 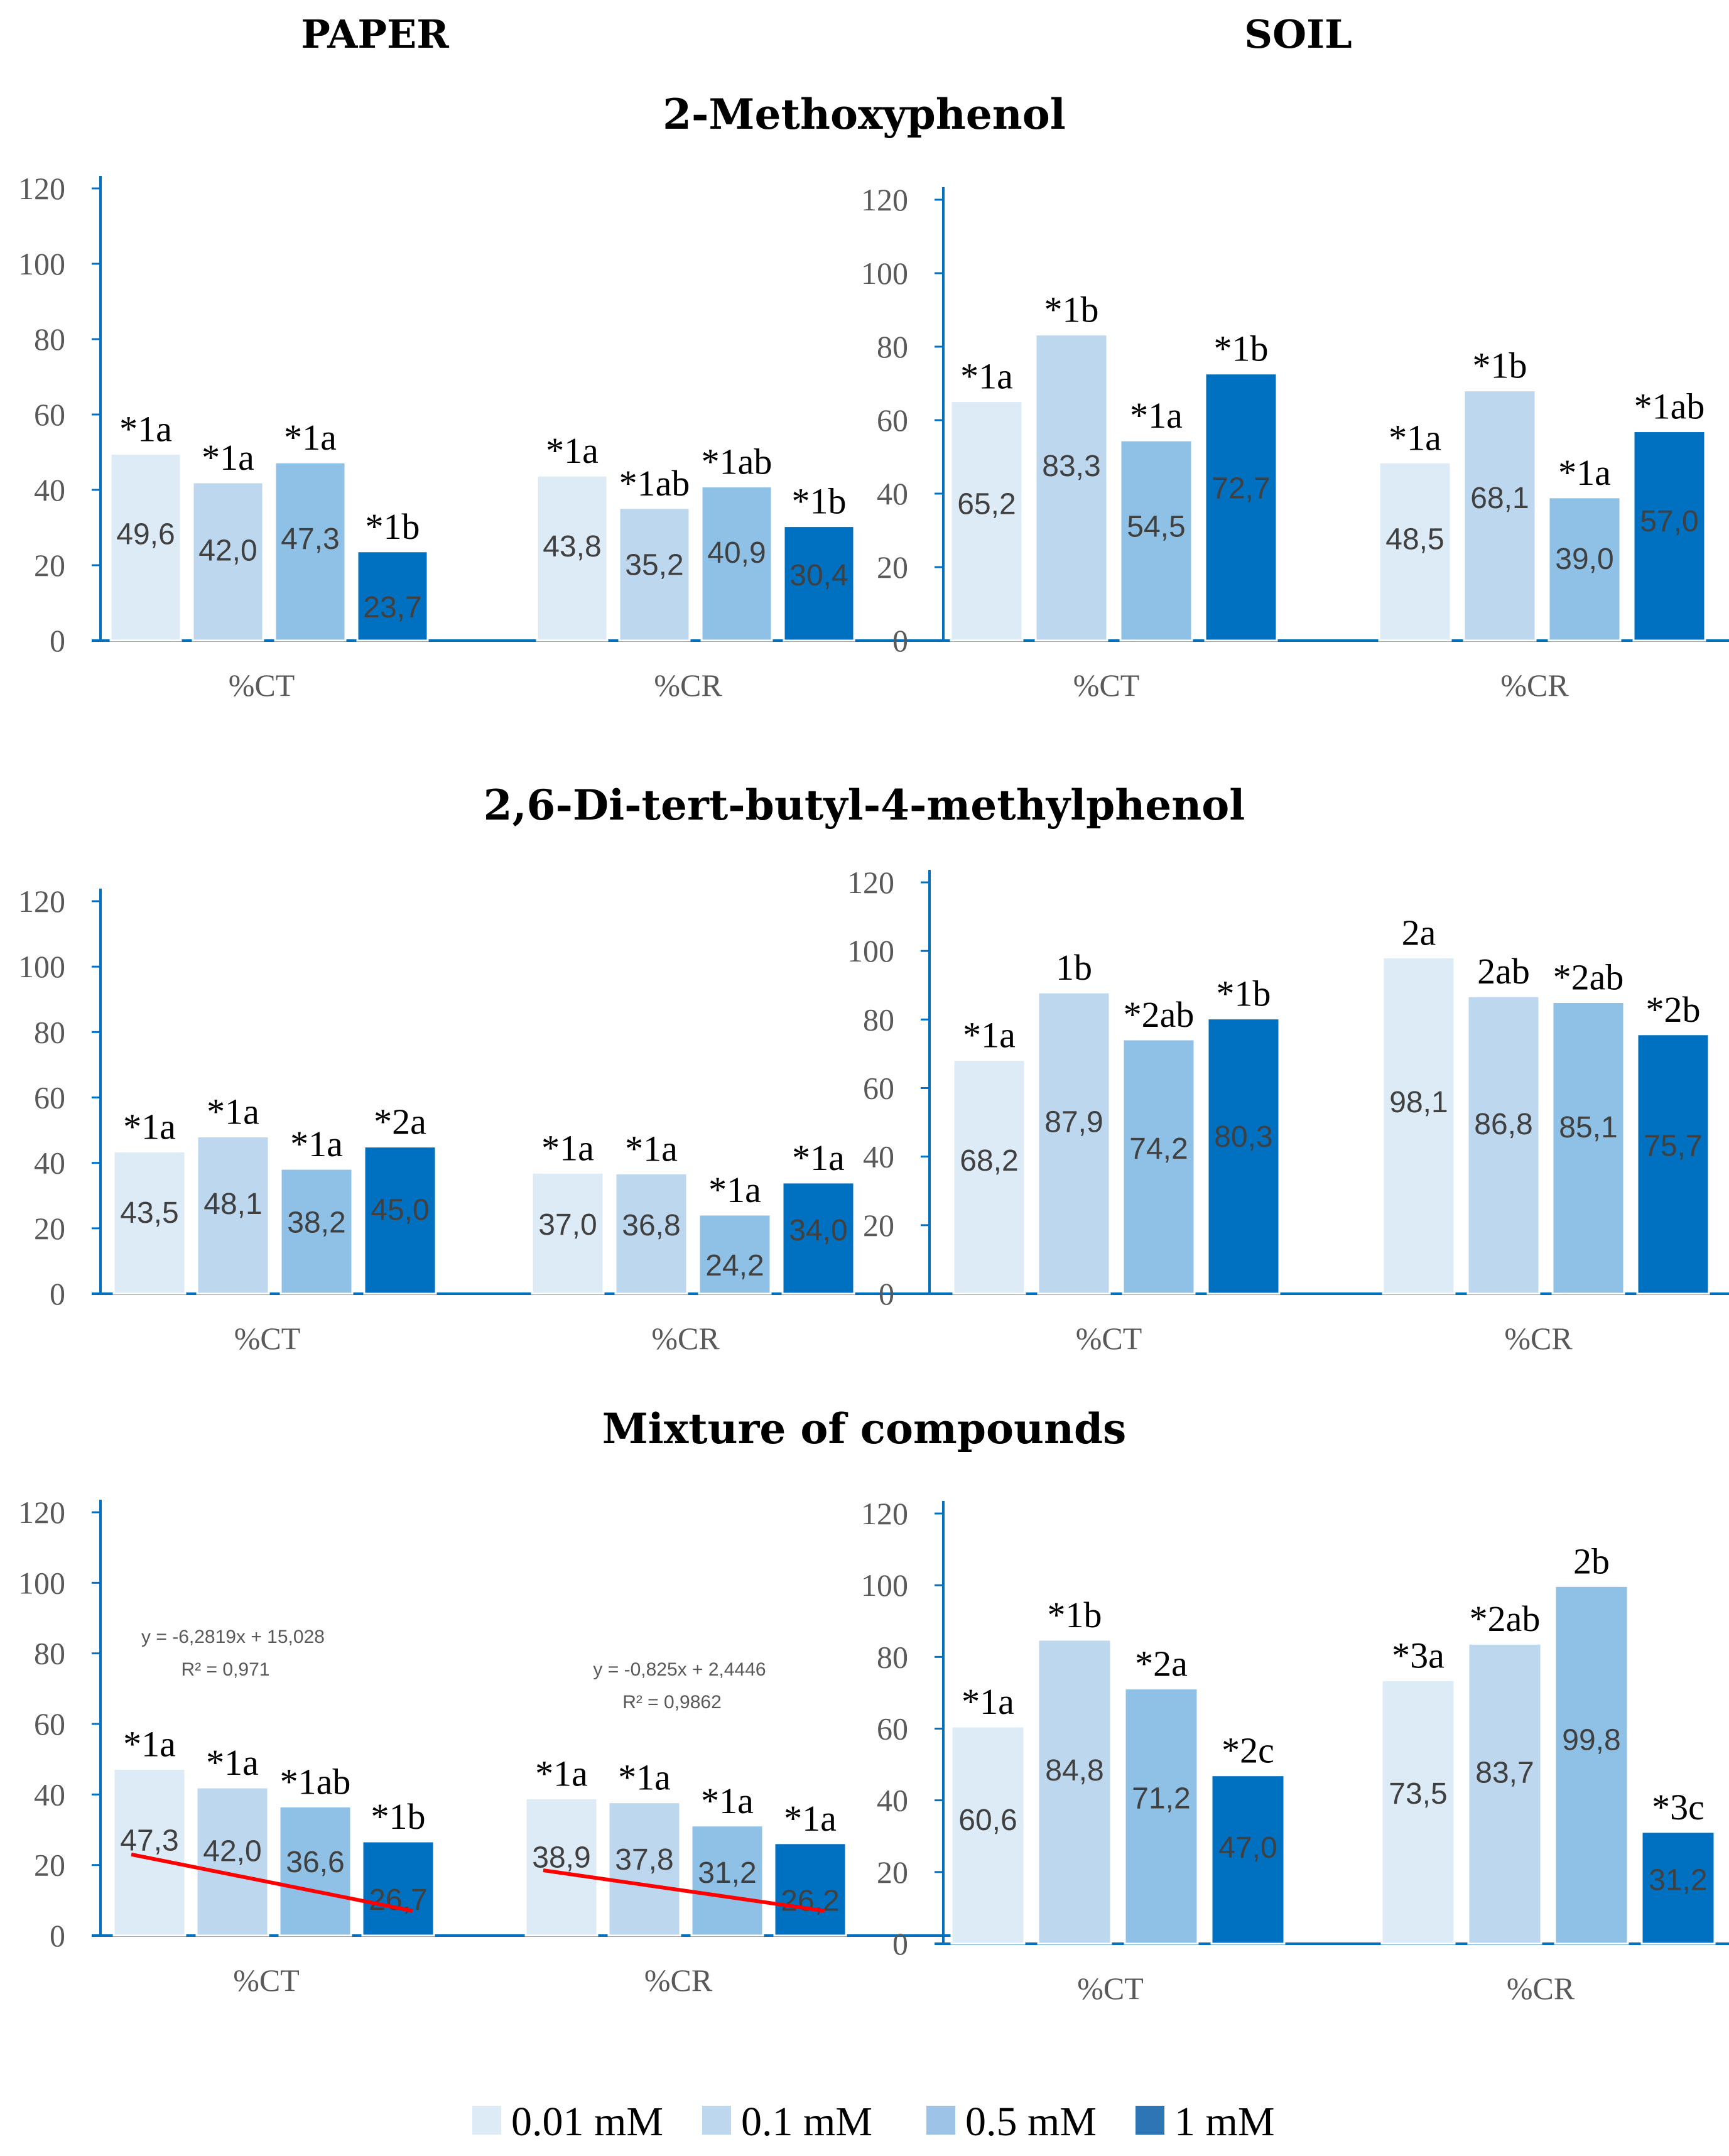 What do you see at coordinates (272, 1882) in the screenshot?
I see `trendline` at bounding box center [272, 1882].